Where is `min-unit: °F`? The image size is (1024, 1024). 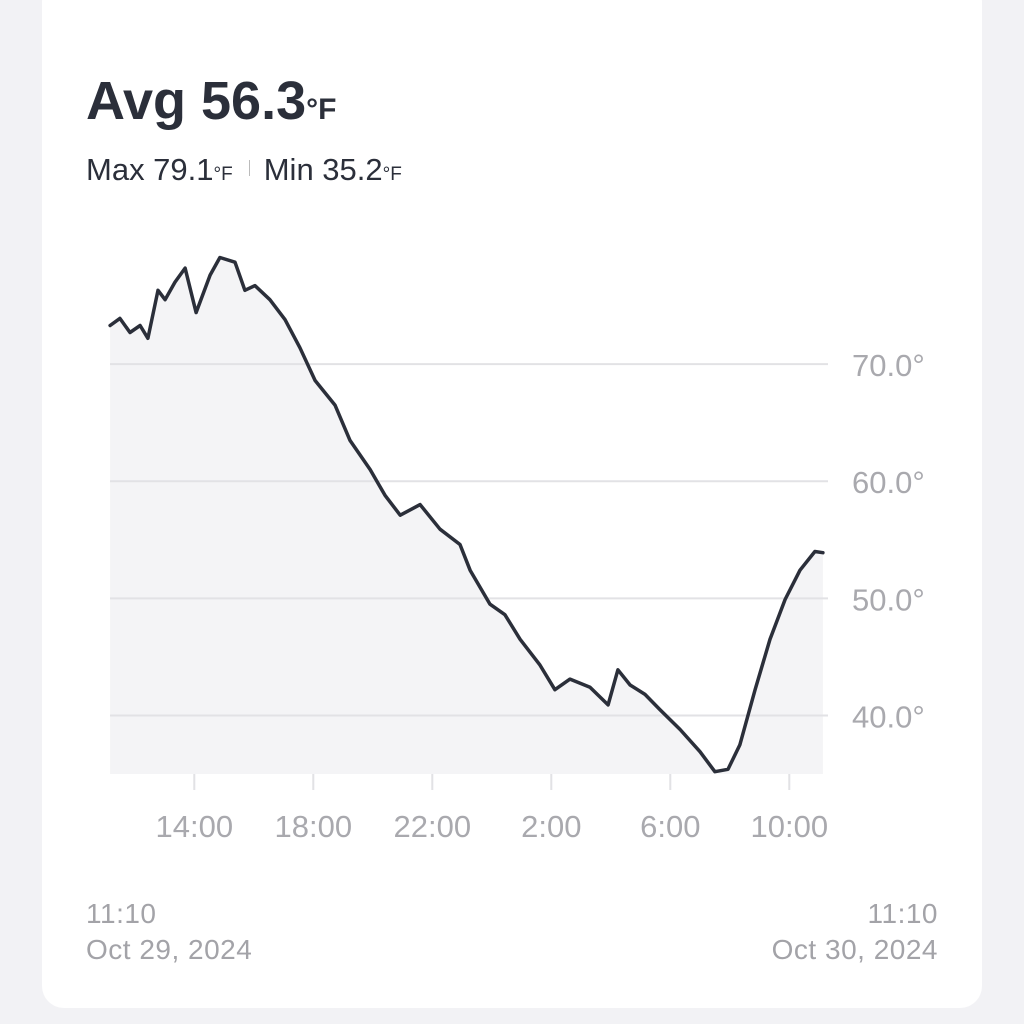
min-unit: °F is located at coordinates (392, 174).